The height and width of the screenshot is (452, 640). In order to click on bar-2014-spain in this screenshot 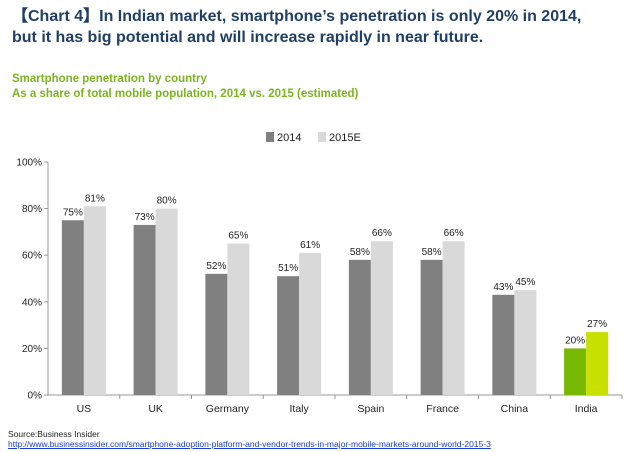, I will do `click(359, 327)`.